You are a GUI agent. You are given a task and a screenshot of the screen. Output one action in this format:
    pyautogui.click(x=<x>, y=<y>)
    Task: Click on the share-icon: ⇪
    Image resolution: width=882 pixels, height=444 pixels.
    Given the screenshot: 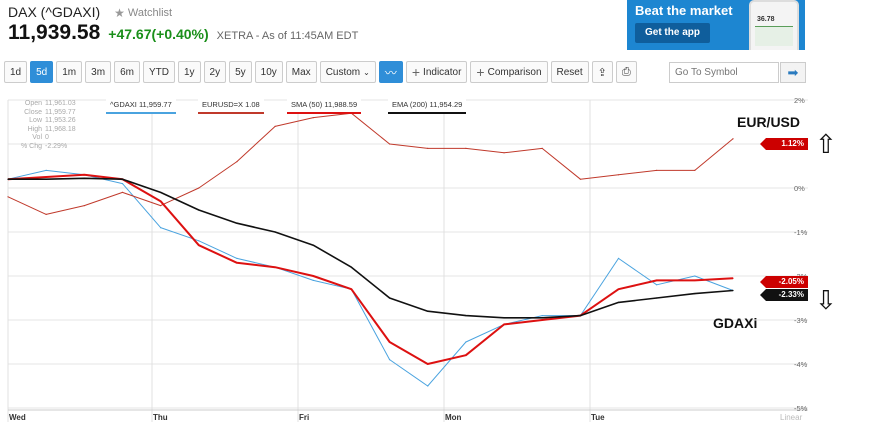 What is the action you would take?
    pyautogui.click(x=602, y=72)
    